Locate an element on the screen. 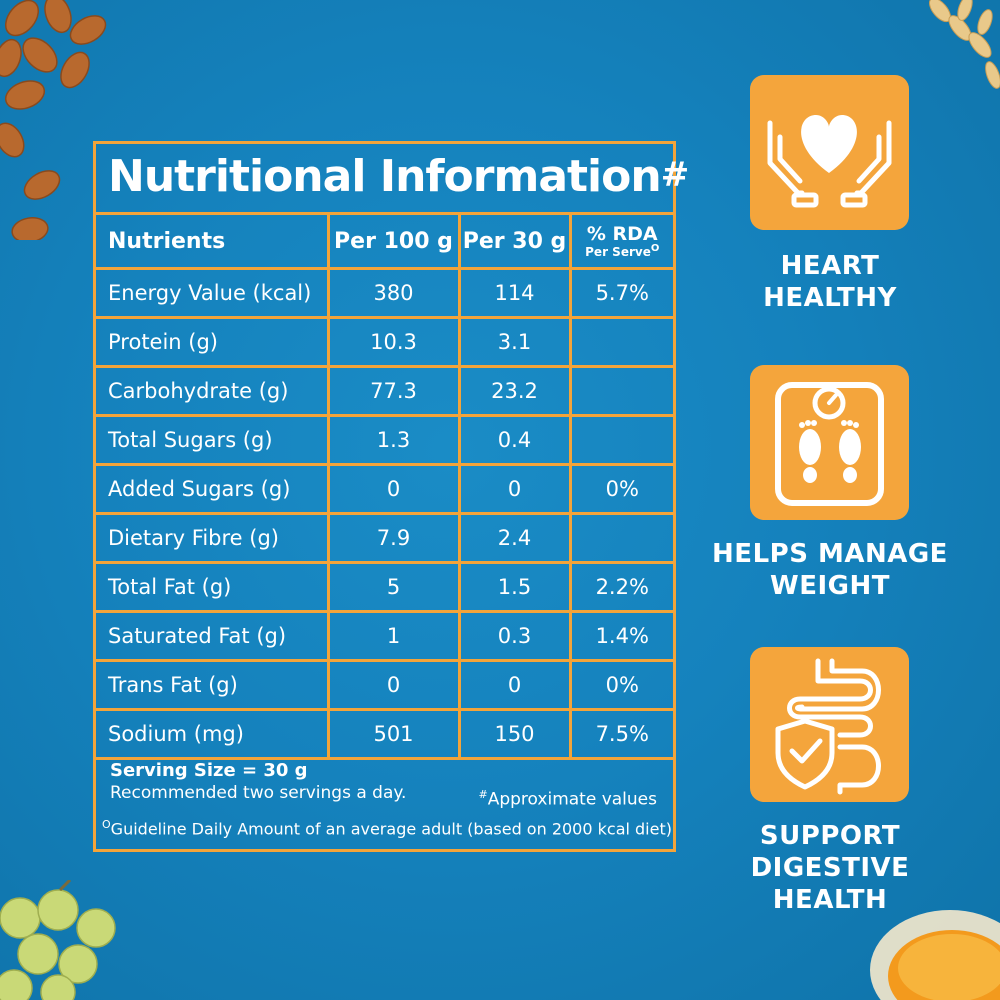  rda-value: 5.7% is located at coordinates (620, 293).